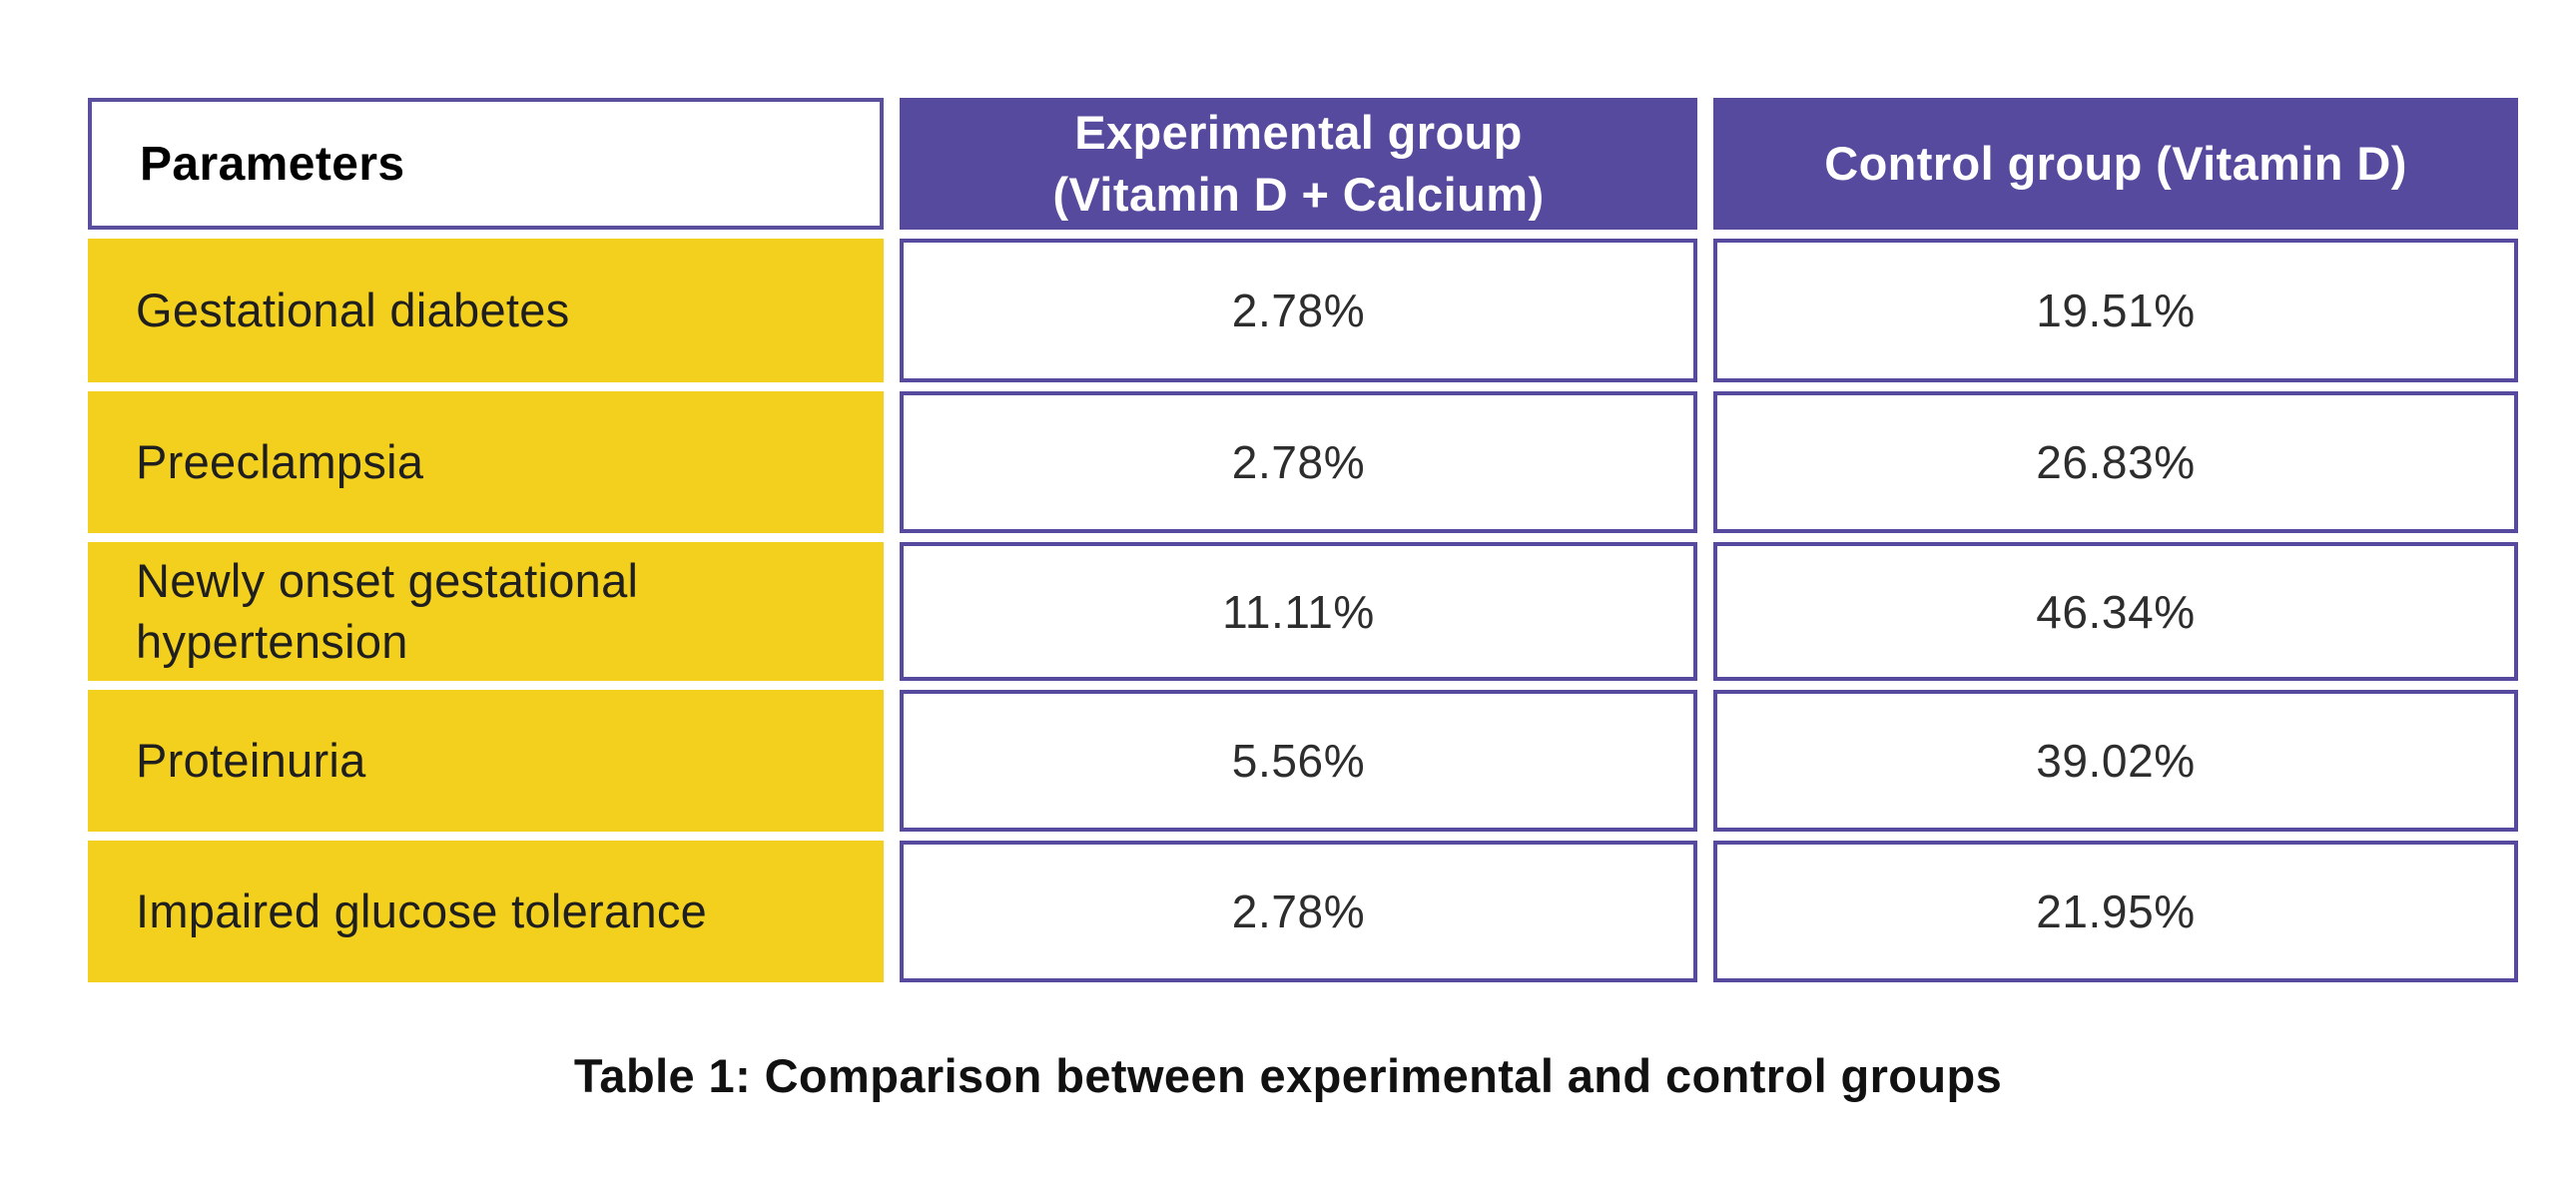 The width and height of the screenshot is (2576, 1179). I want to click on experimental-value-cell: 11.11%, so click(1298, 611).